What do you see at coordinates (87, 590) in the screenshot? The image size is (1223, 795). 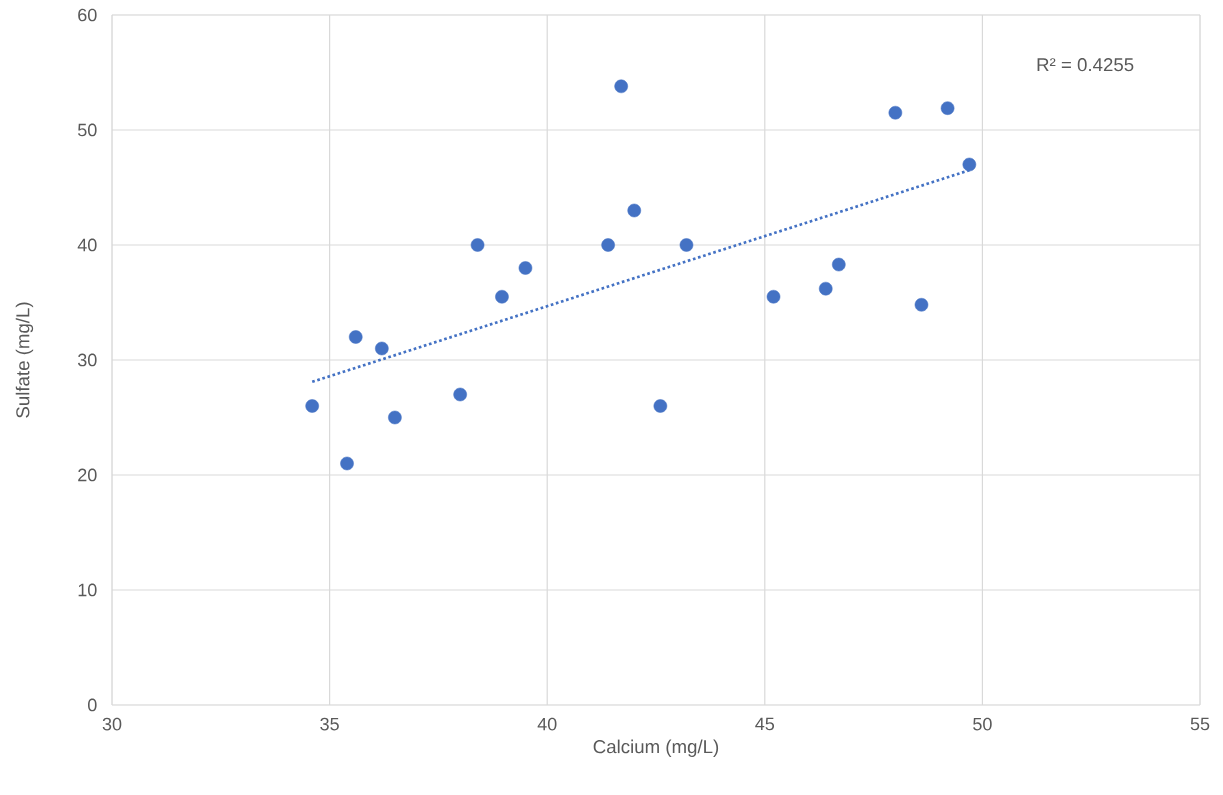 I see `y-tick-label: 10` at bounding box center [87, 590].